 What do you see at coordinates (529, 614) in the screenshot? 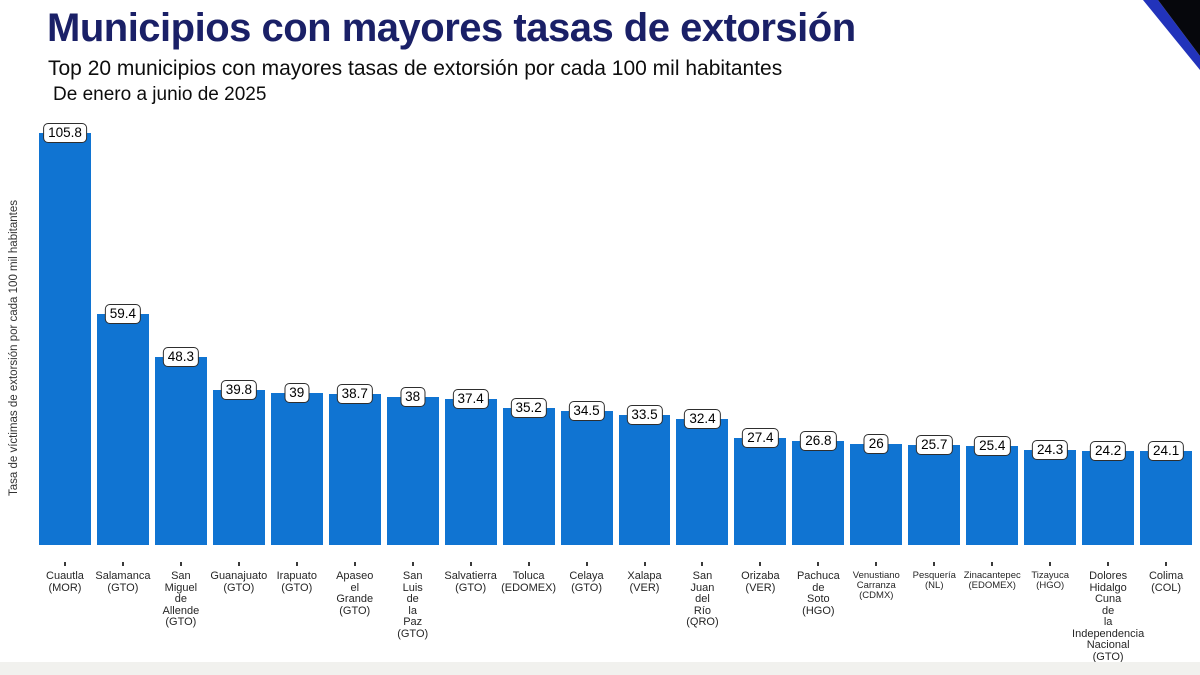
I see `x-axis-cell: Toluca (EDOMEX)` at bounding box center [529, 614].